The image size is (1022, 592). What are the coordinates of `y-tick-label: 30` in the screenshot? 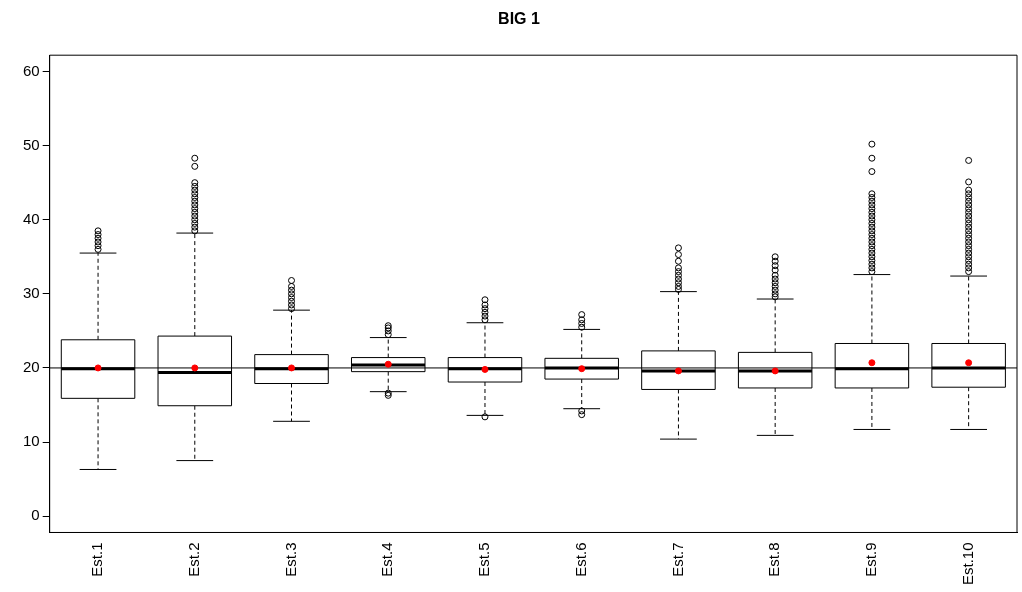 It's located at (31, 292).